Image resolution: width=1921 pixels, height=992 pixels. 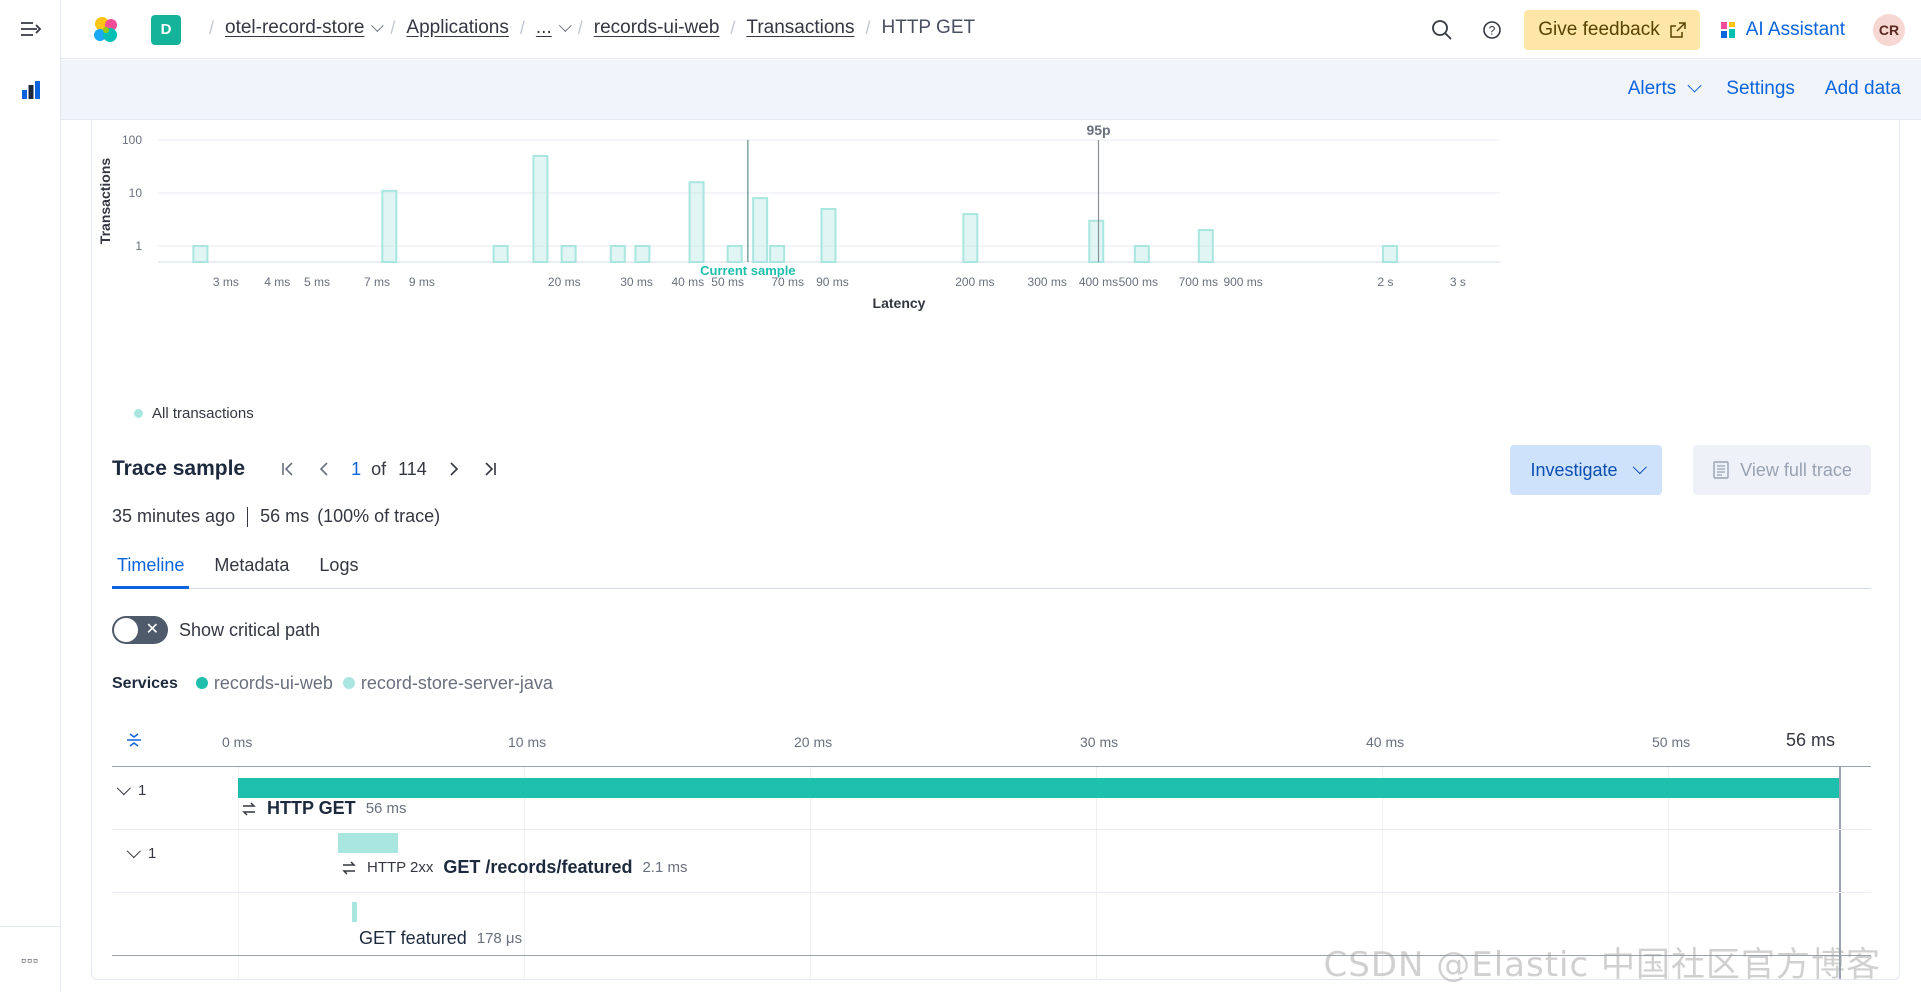 What do you see at coordinates (991, 862) in the screenshot?
I see `waterfall-row: 1 HTTP 2xx GET /records/featured 2.1 ms` at bounding box center [991, 862].